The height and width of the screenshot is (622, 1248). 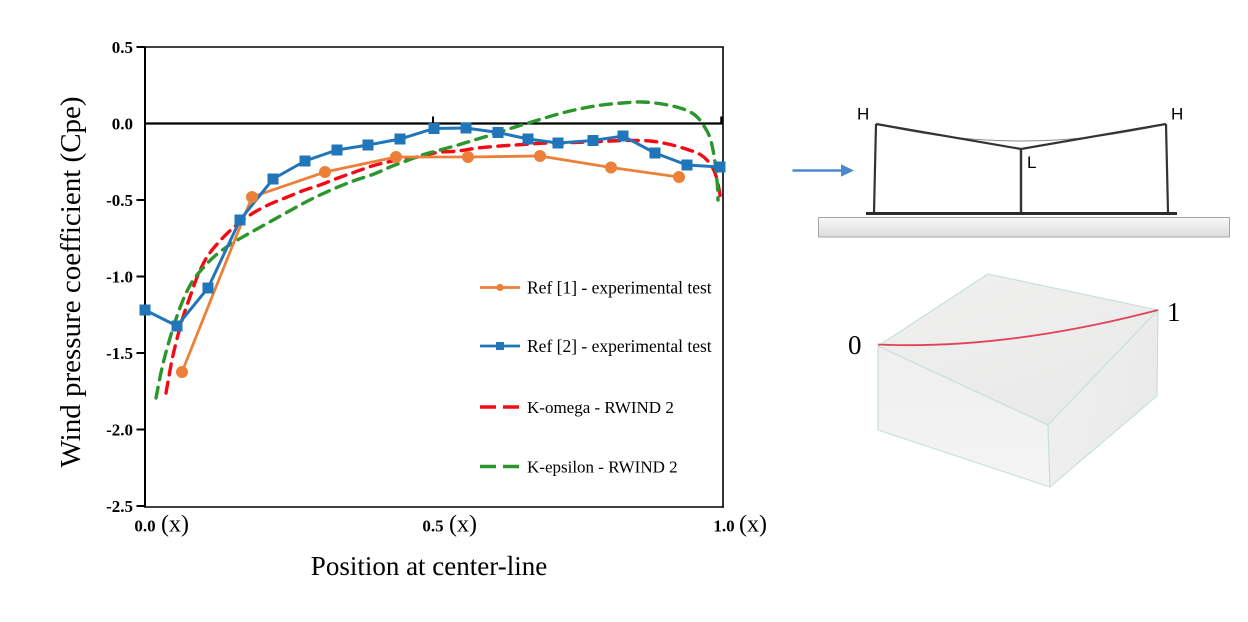 I want to click on svg-text: Position at center-line, so click(x=429, y=566).